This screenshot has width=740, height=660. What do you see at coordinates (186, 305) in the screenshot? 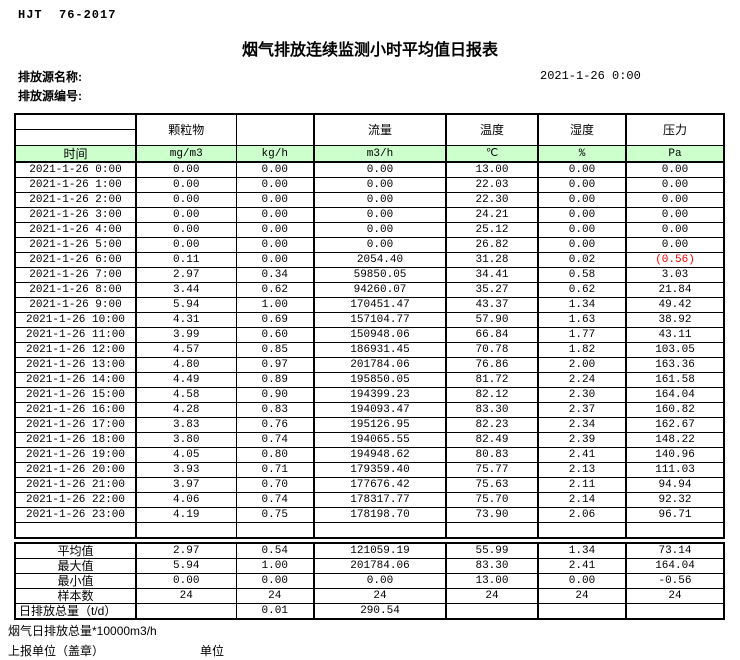
I see `value-cell: 5.94` at bounding box center [186, 305].